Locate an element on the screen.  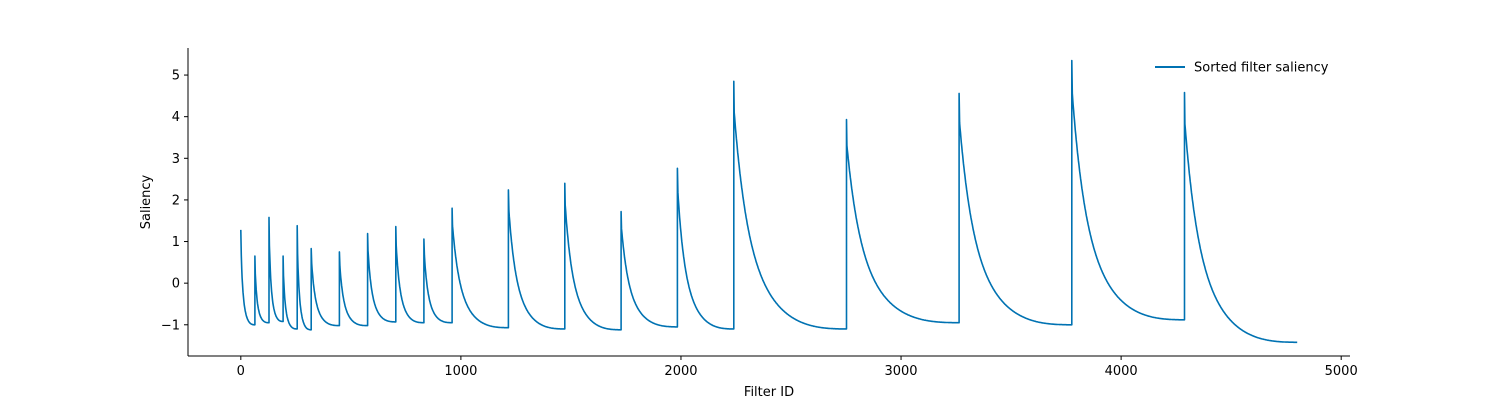
legend: Sorted filter saliency is located at coordinates (1242, 68).